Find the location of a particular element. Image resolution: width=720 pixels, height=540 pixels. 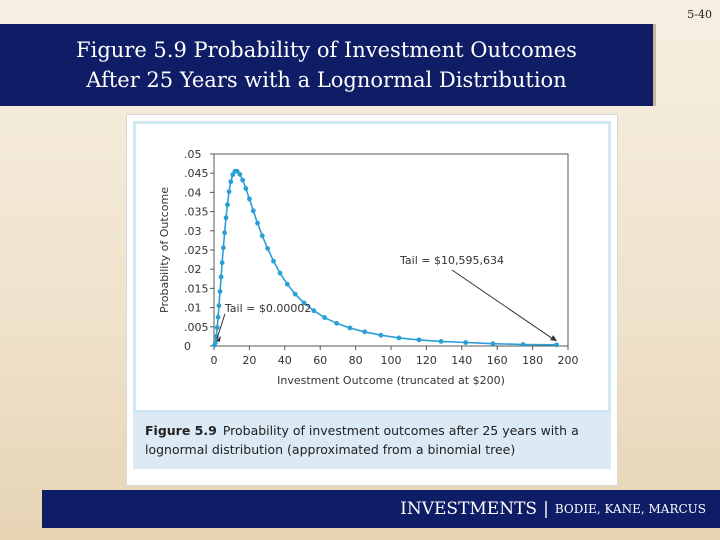

footer-bar: INVESTMENTS | BODIE, KANE, MARCUS is located at coordinates (381, 509).